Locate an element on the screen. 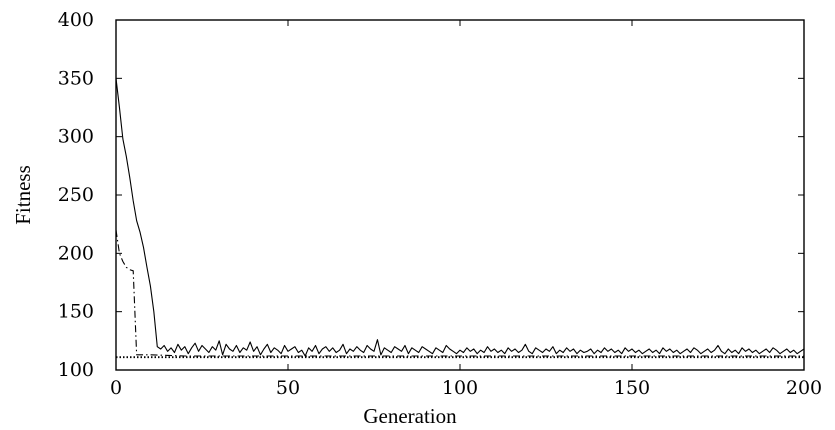  y-tick-label: 200 is located at coordinates (76, 253).